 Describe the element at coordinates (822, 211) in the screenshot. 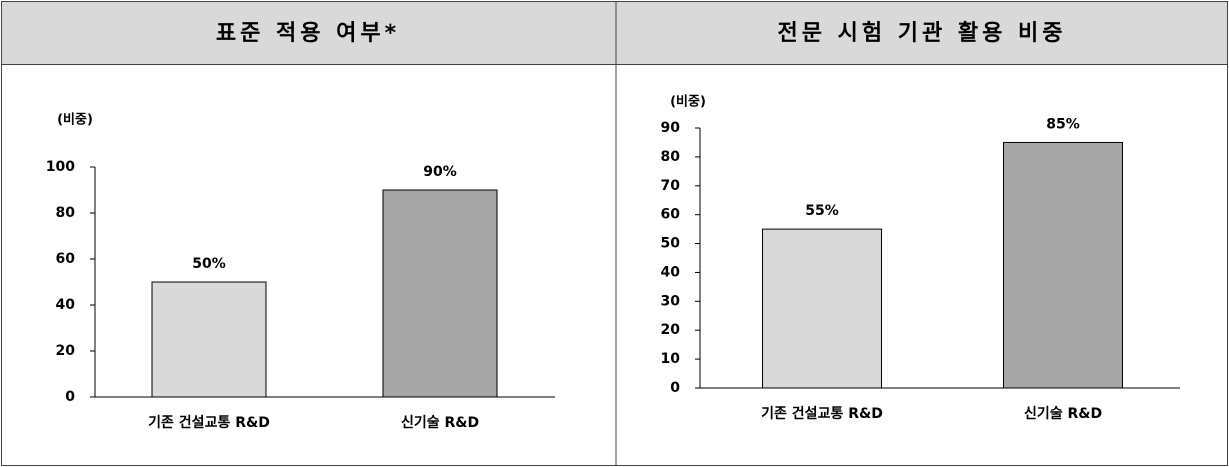

I see `value-label: 55%` at that location.